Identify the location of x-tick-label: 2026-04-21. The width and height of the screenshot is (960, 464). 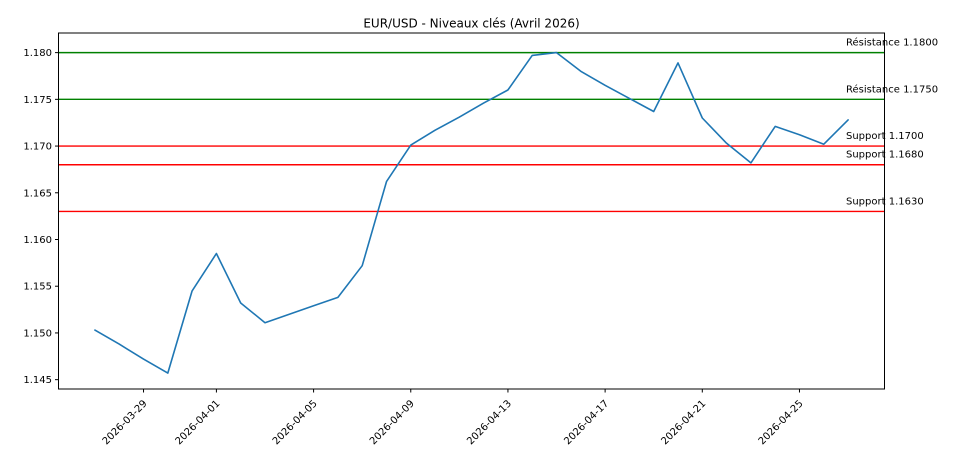
(684, 422).